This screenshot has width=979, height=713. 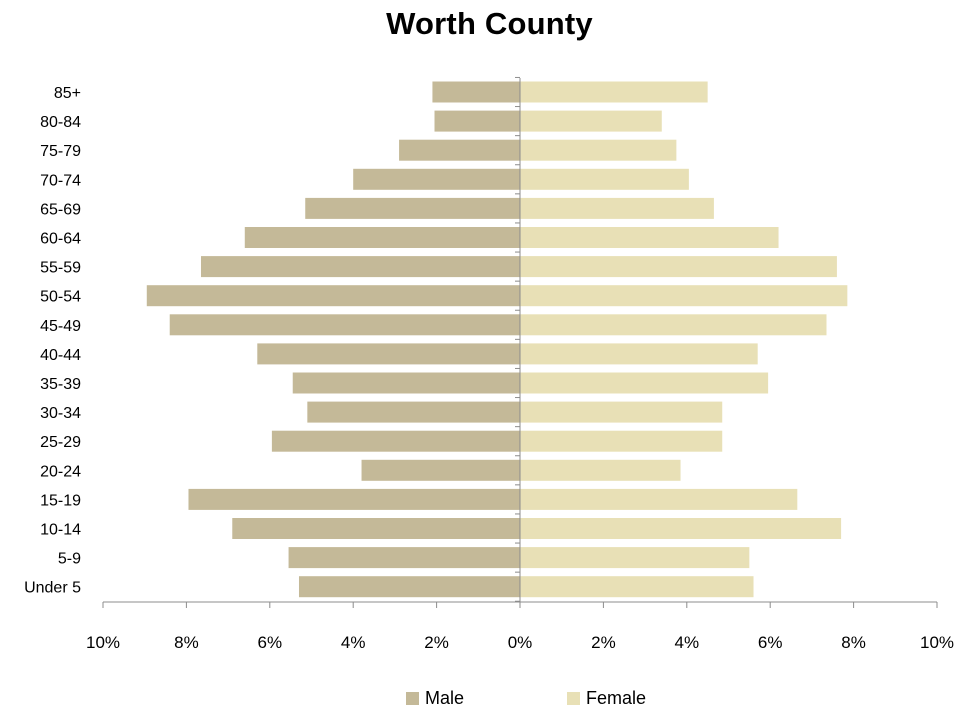 What do you see at coordinates (52, 588) in the screenshot?
I see `category-label: Under 5` at bounding box center [52, 588].